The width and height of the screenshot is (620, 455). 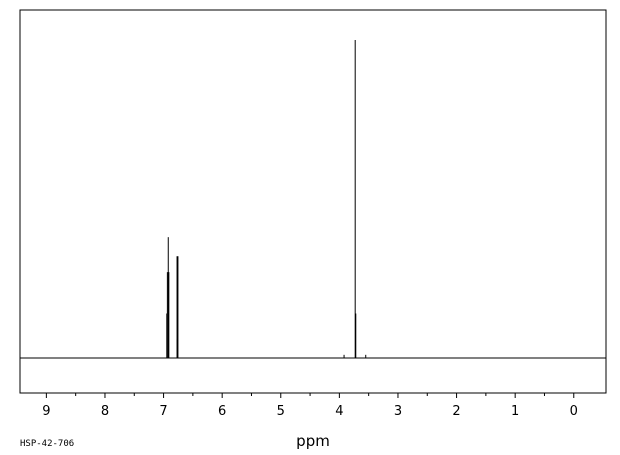 What do you see at coordinates (456, 411) in the screenshot?
I see `x-tick-label: 2` at bounding box center [456, 411].